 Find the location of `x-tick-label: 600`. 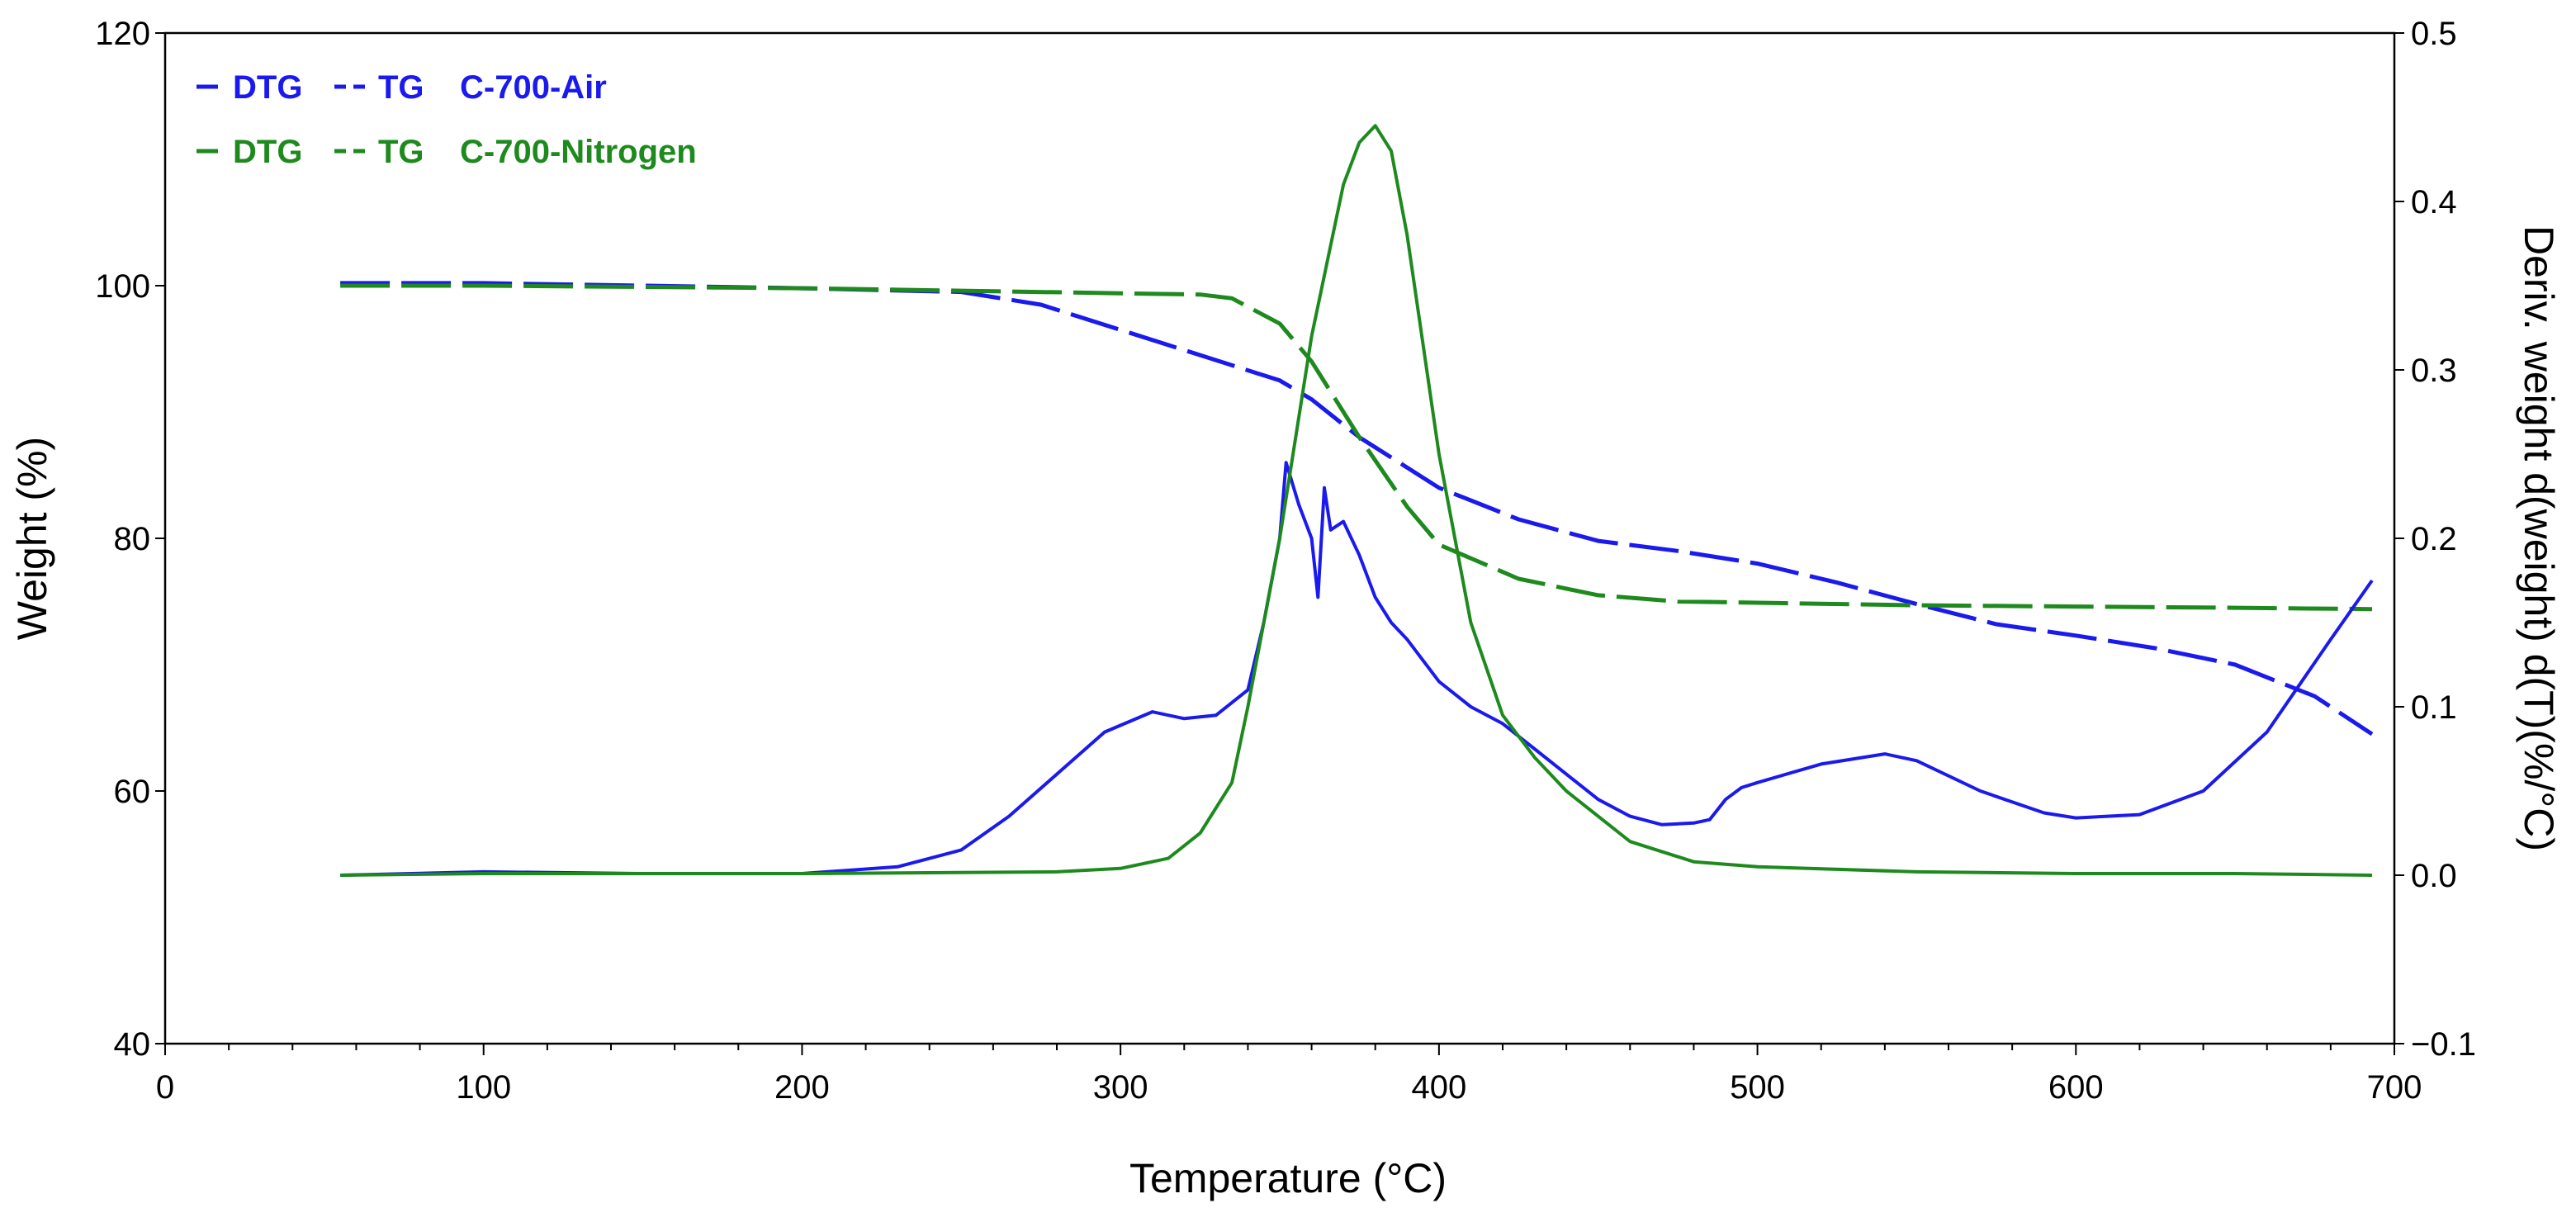

x-tick-label: 600 is located at coordinates (2076, 1087).